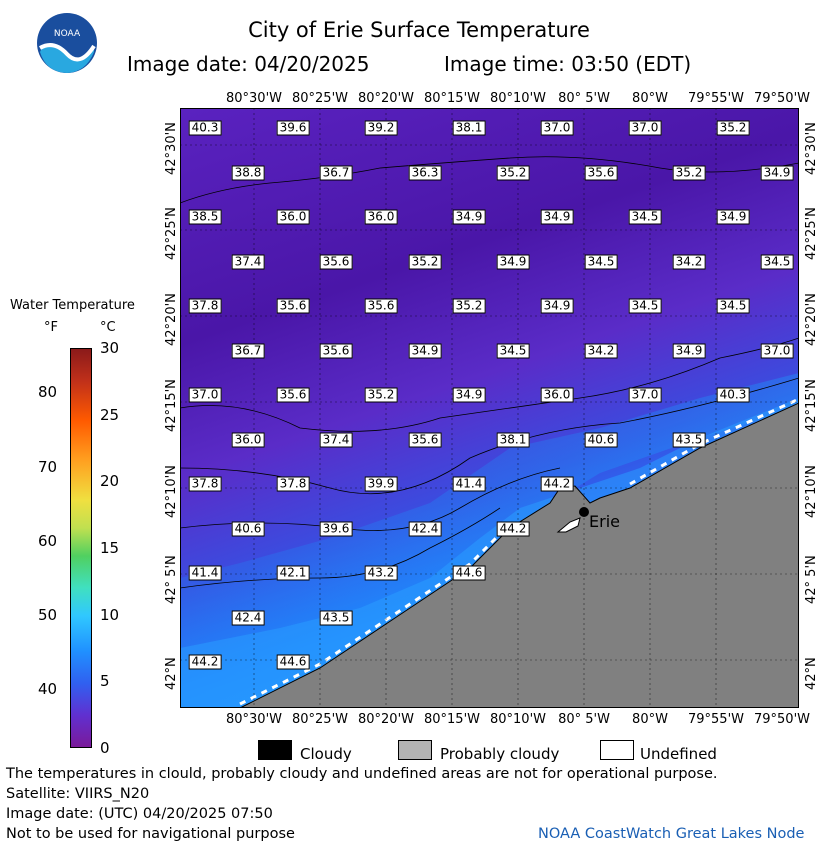 The width and height of the screenshot is (838, 850). I want to click on image-date: Image date: 04/20/2025, so click(248, 64).